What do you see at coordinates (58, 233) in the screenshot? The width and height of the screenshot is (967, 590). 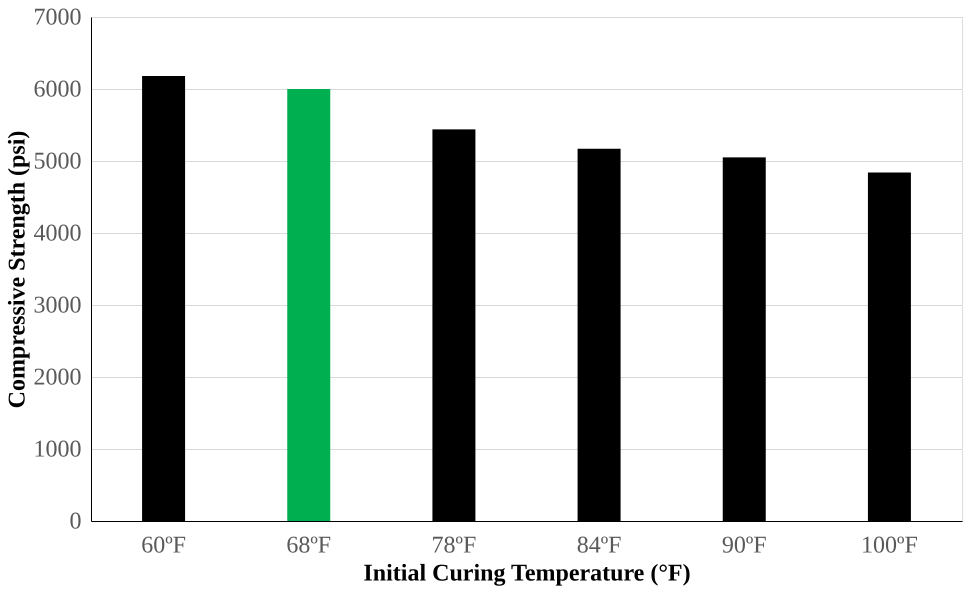 I see `y-tick-label: 4000` at bounding box center [58, 233].